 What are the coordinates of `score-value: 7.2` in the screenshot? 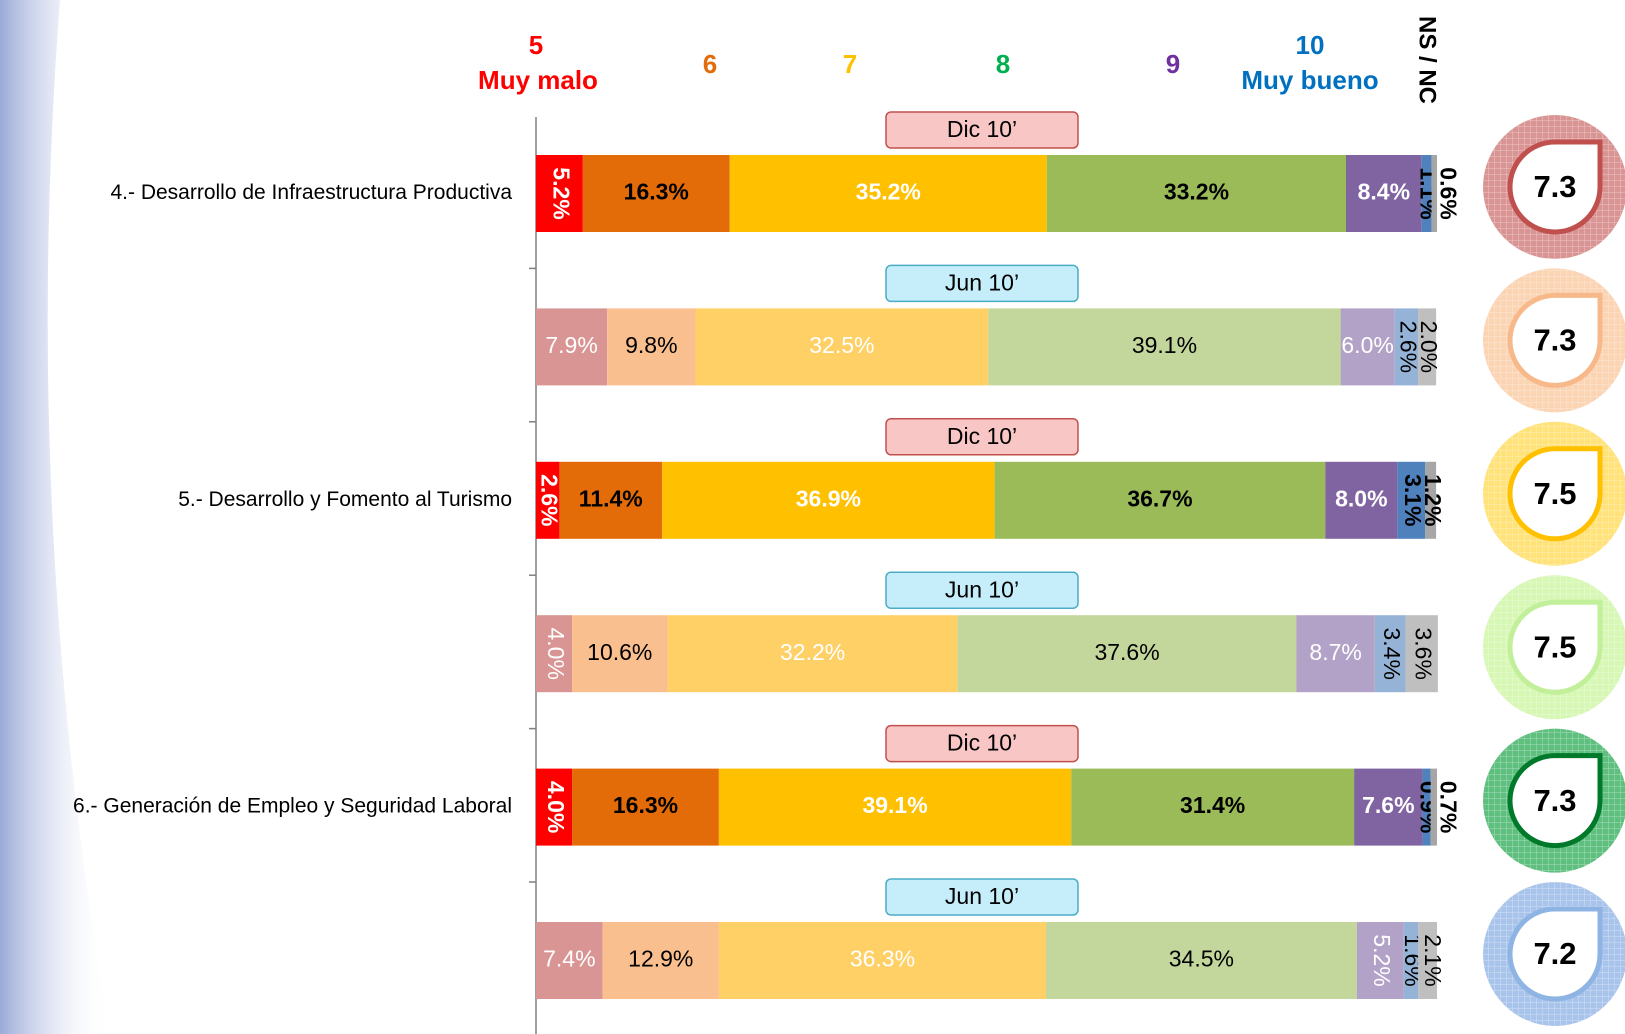 It's located at (1554, 953).